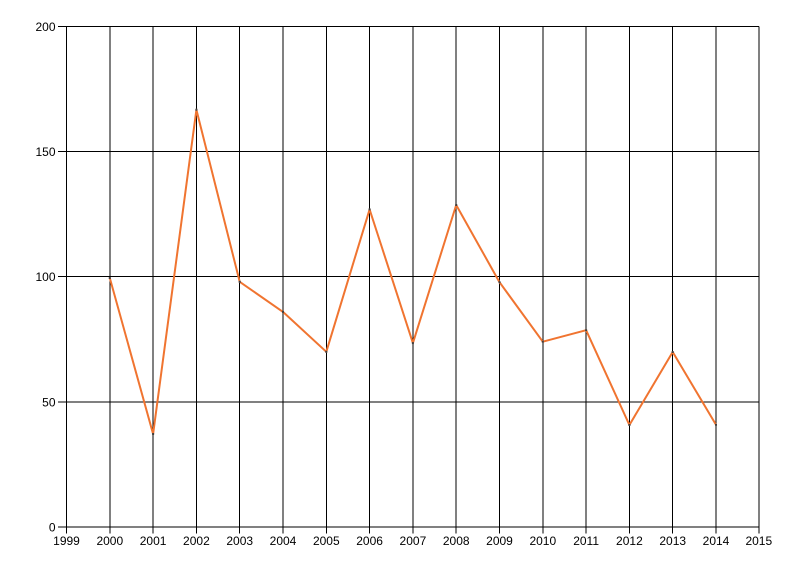  I want to click on svg-text: 2009, so click(499, 541).